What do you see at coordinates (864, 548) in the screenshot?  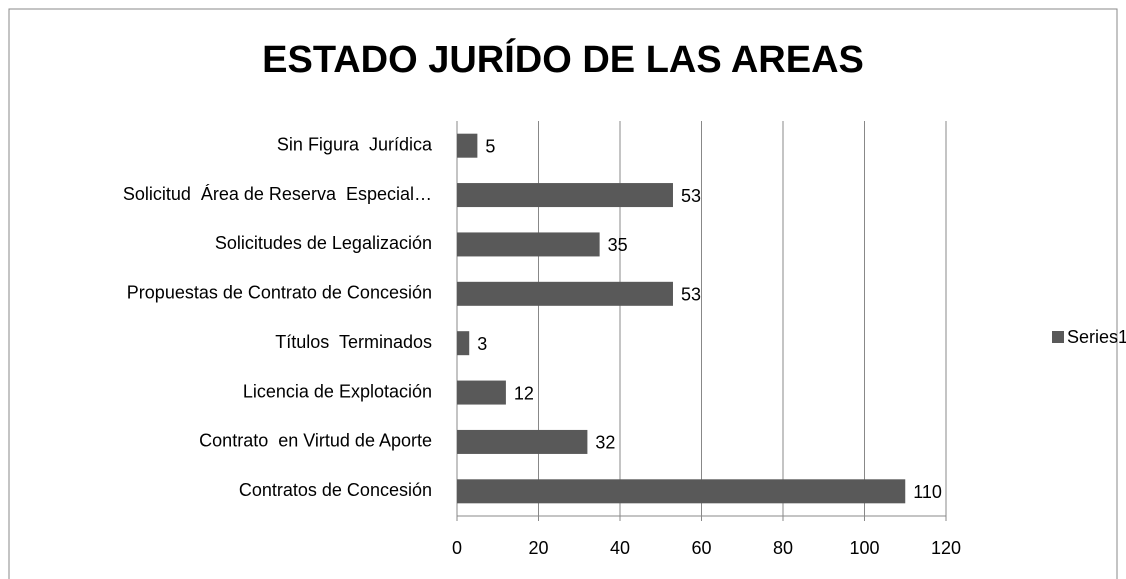 I see `x-tick-label: 100` at bounding box center [864, 548].